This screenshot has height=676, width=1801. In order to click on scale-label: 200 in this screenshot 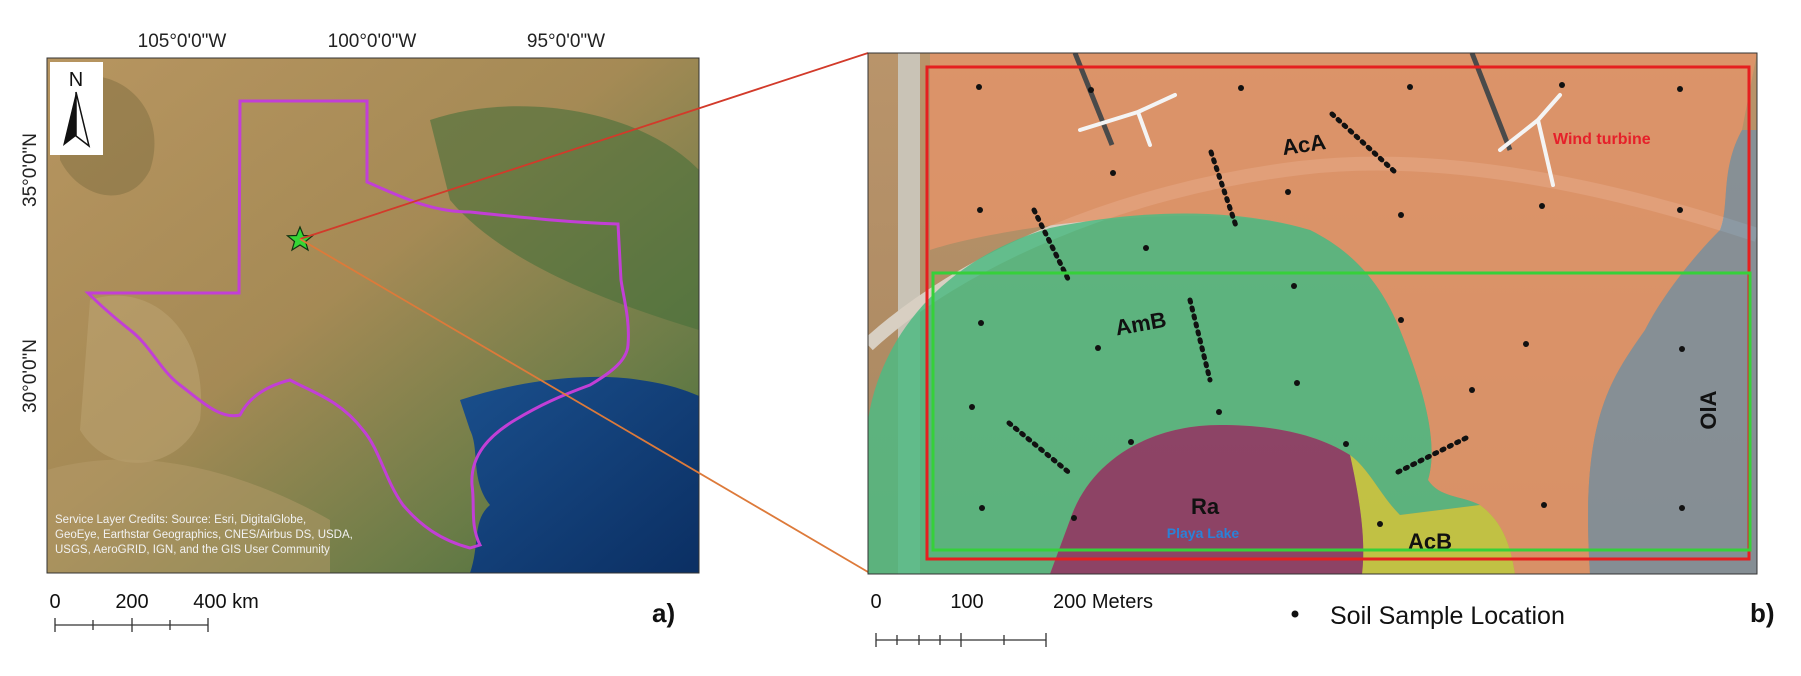, I will do `click(131, 602)`.